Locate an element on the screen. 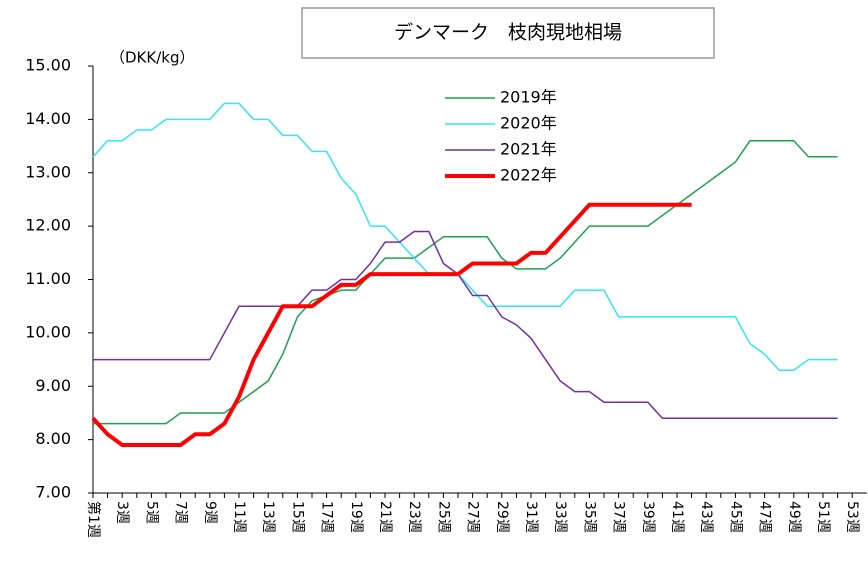 The height and width of the screenshot is (565, 868). x-tick-label: 45週 is located at coordinates (735, 517).